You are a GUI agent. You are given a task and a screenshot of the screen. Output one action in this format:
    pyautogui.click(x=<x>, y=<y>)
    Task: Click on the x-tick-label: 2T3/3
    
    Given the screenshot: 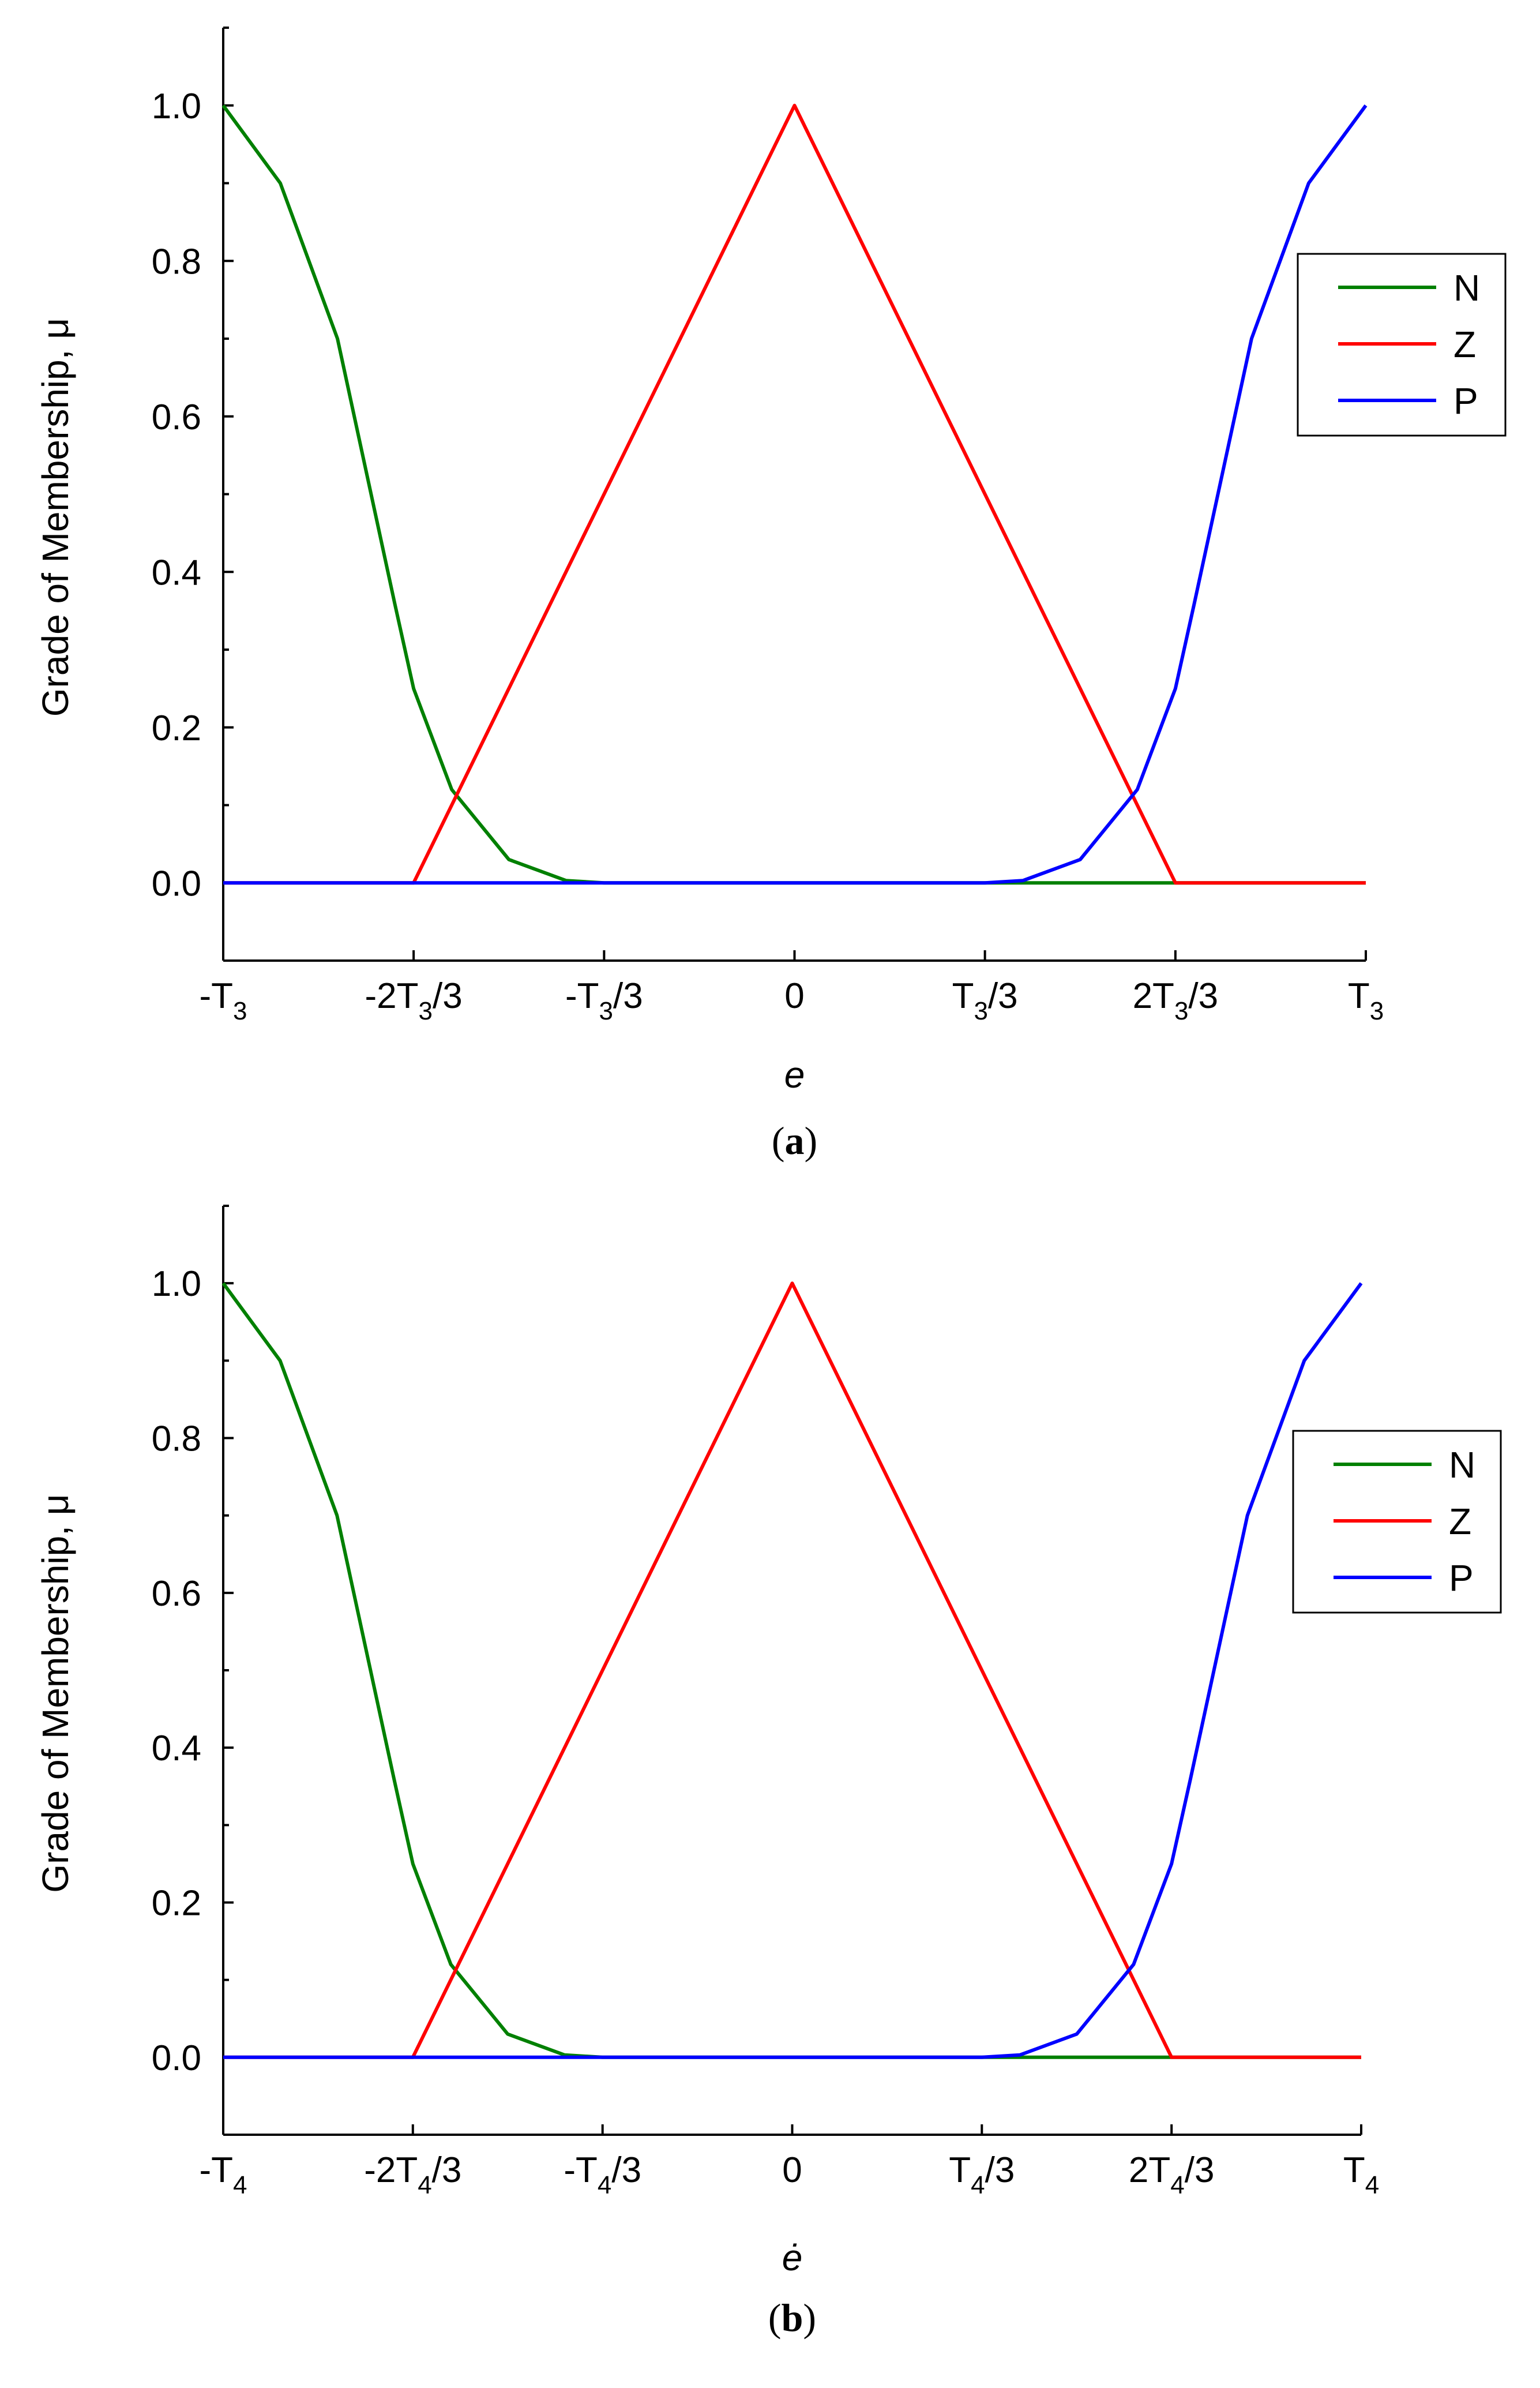 What is the action you would take?
    pyautogui.click(x=1176, y=1000)
    